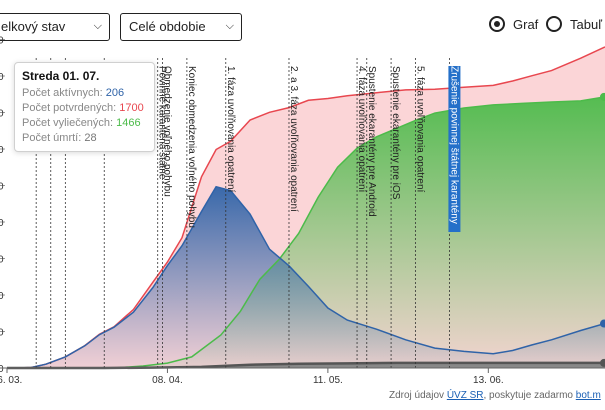 Image resolution: width=605 pixels, height=410 pixels. I want to click on tooltip-confirmed-label: Počet potvrdených:, so click(69, 108).